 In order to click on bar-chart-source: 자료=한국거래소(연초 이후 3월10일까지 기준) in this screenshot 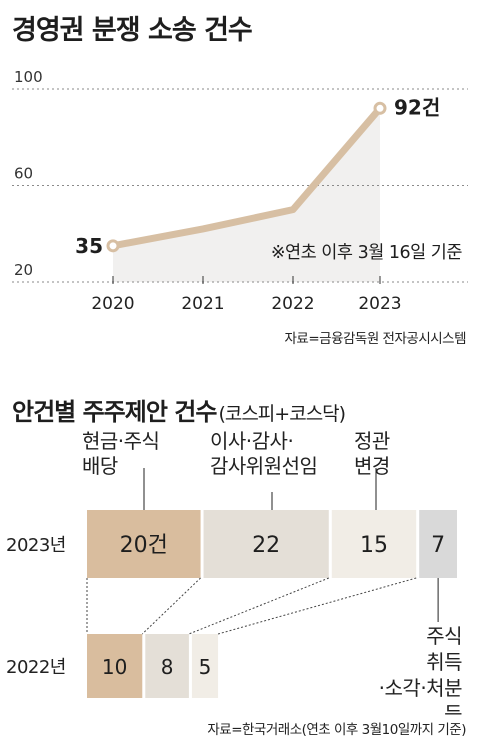, I will do `click(336, 730)`.